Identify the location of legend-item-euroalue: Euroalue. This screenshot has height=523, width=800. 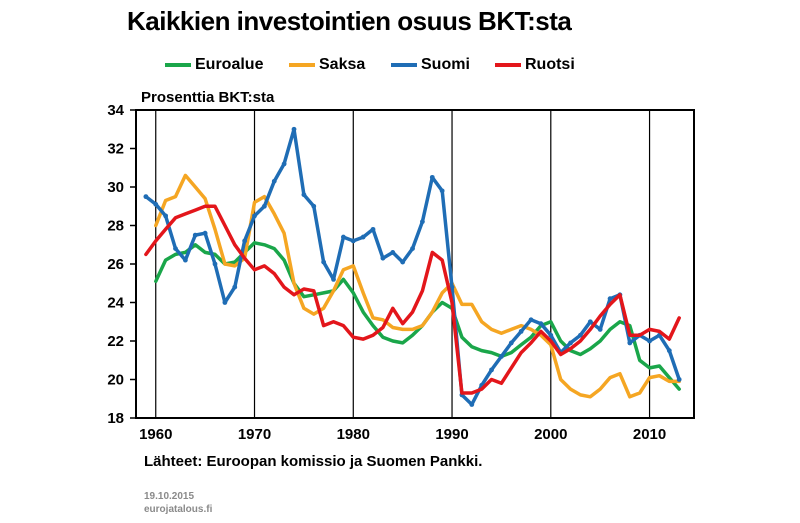
(214, 65).